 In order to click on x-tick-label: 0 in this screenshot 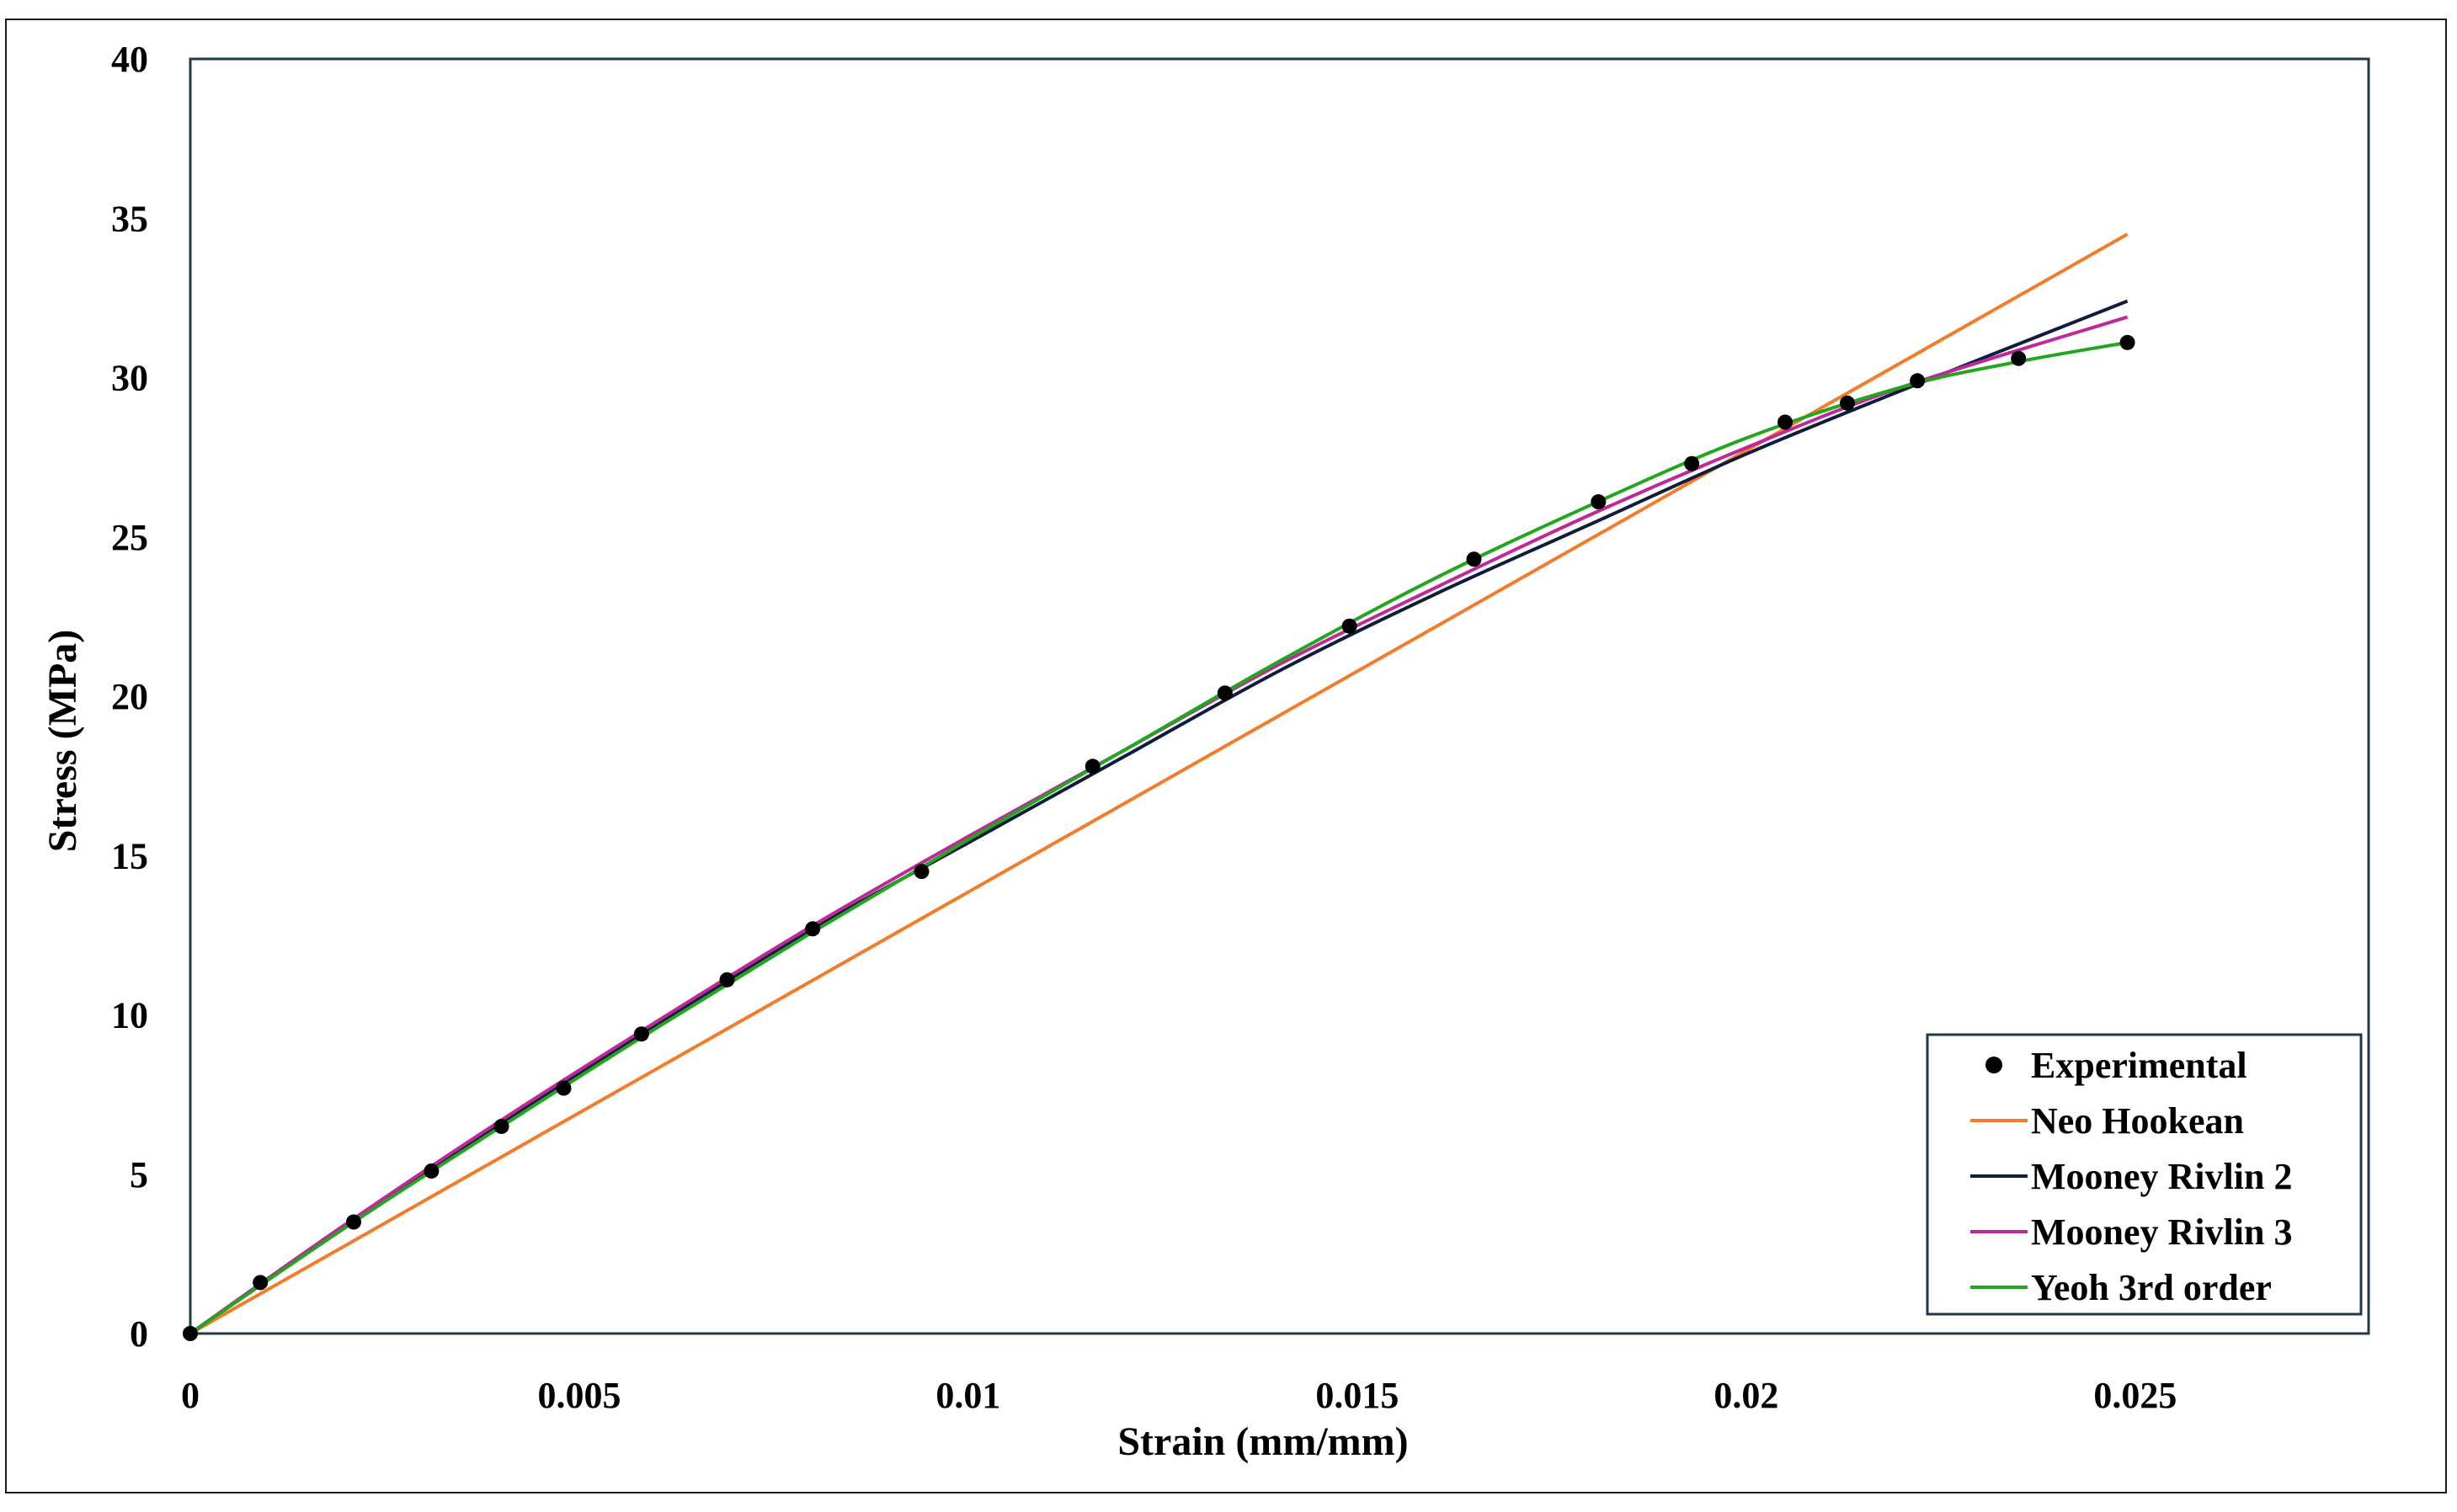, I will do `click(190, 1396)`.